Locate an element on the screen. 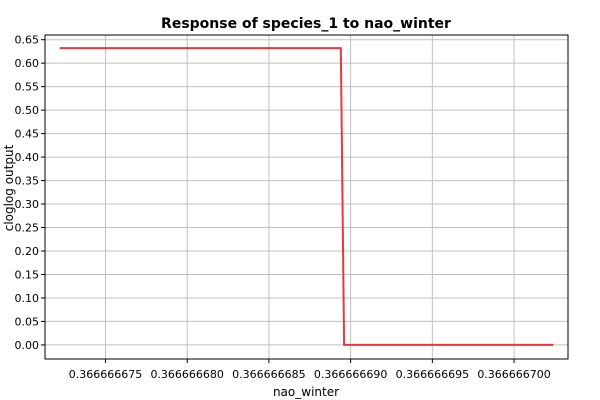 The height and width of the screenshot is (400, 600). y-tick-label: 0.10 is located at coordinates (27, 298).